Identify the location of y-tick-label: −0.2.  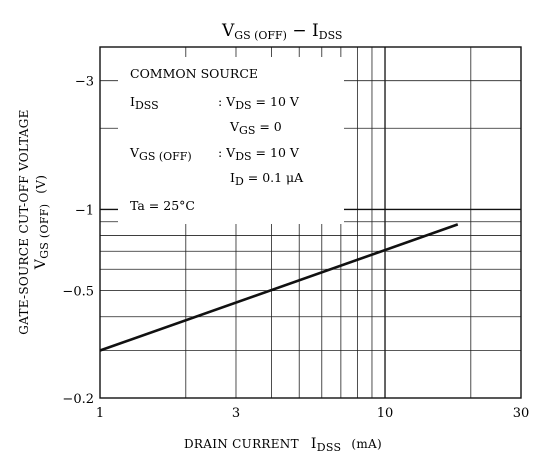
(78, 399).